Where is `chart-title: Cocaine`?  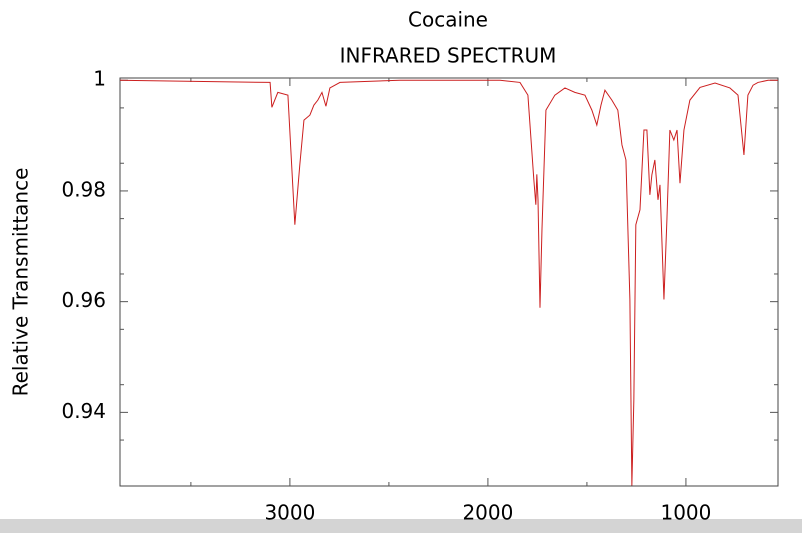 chart-title: Cocaine is located at coordinates (448, 20).